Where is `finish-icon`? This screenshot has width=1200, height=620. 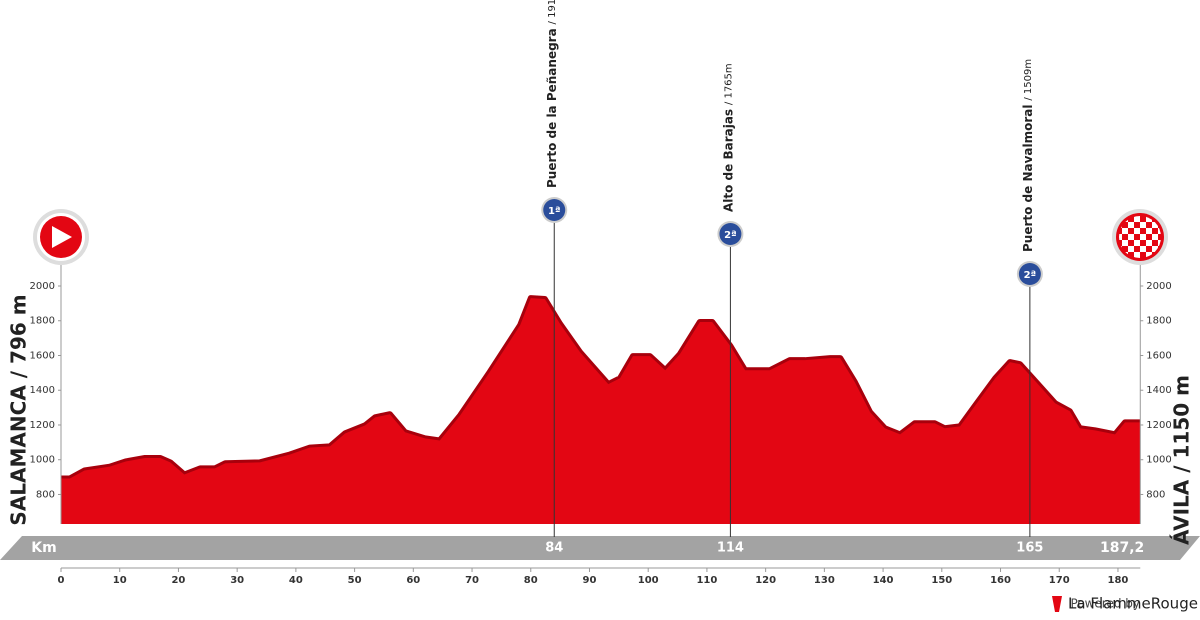 finish-icon is located at coordinates (1140, 237).